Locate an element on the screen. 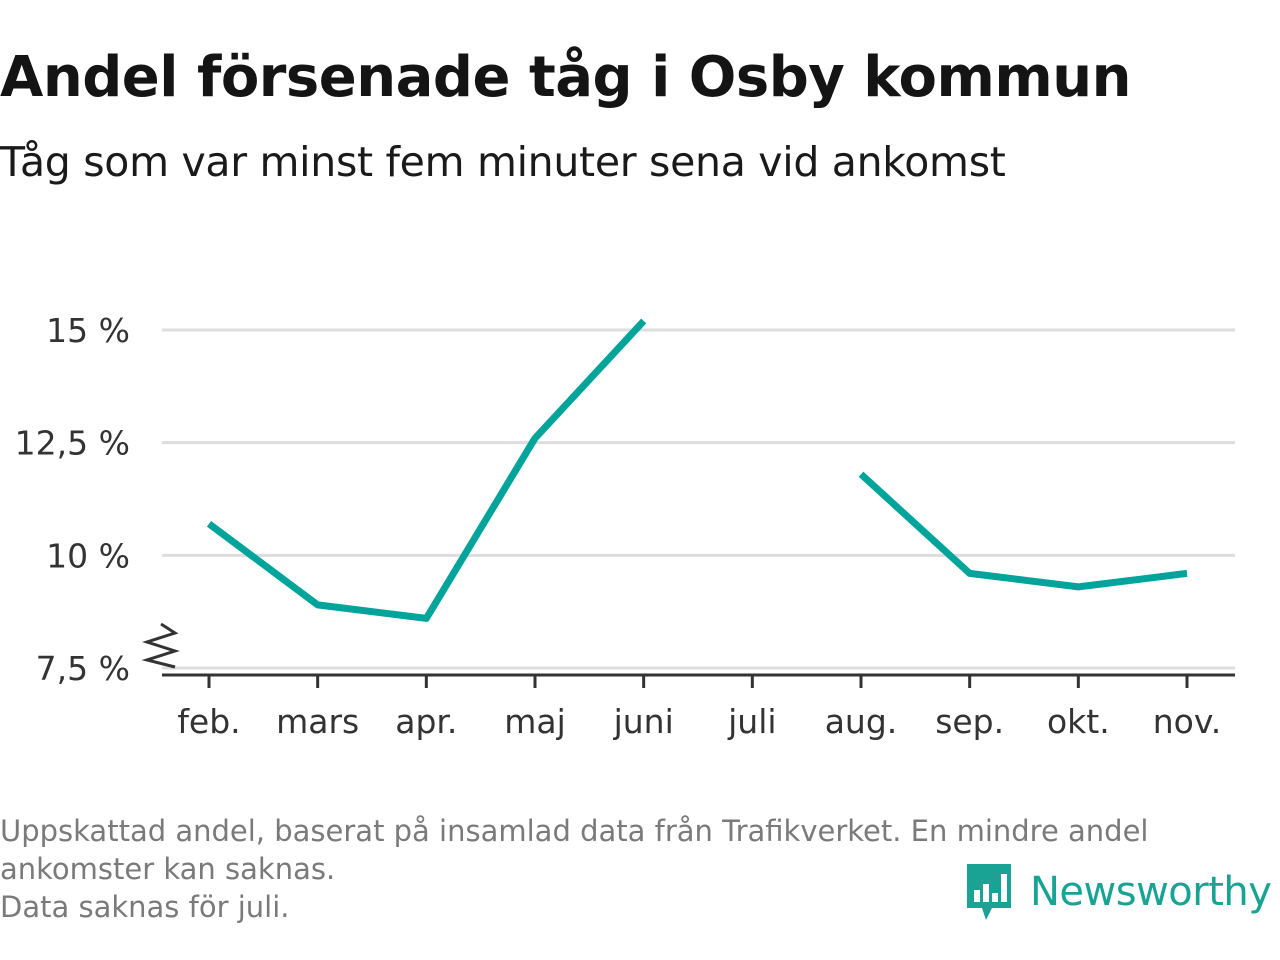 Image resolution: width=1280 pixels, height=960 pixels. newsworthy-logo-icon is located at coordinates (989, 892).